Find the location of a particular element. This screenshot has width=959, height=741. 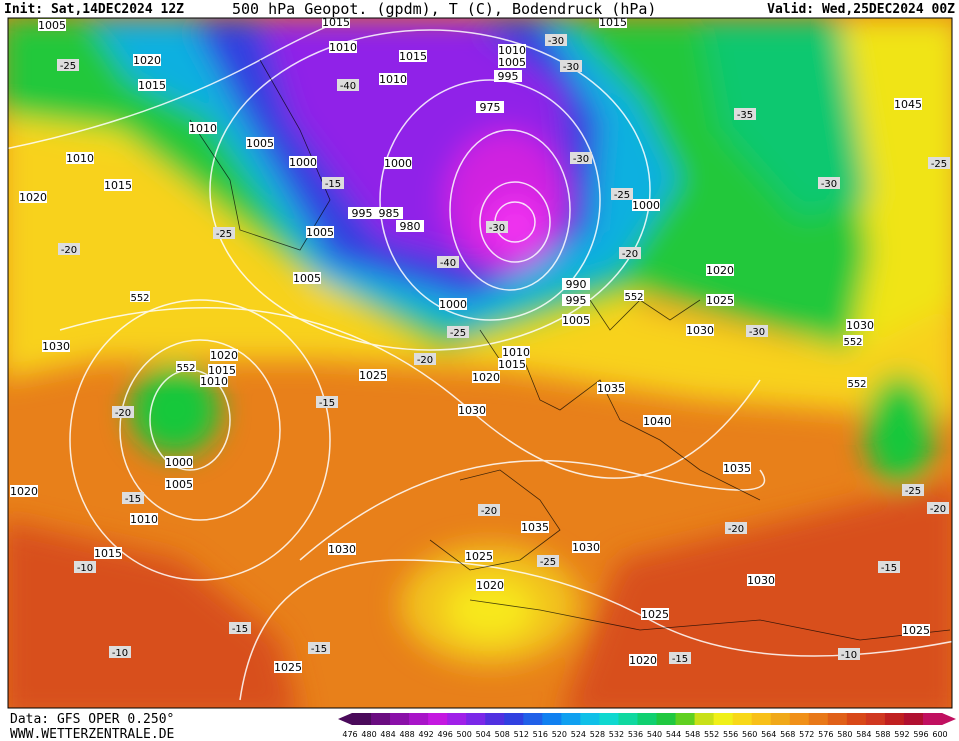

temperature-label: -40 is located at coordinates (448, 263).